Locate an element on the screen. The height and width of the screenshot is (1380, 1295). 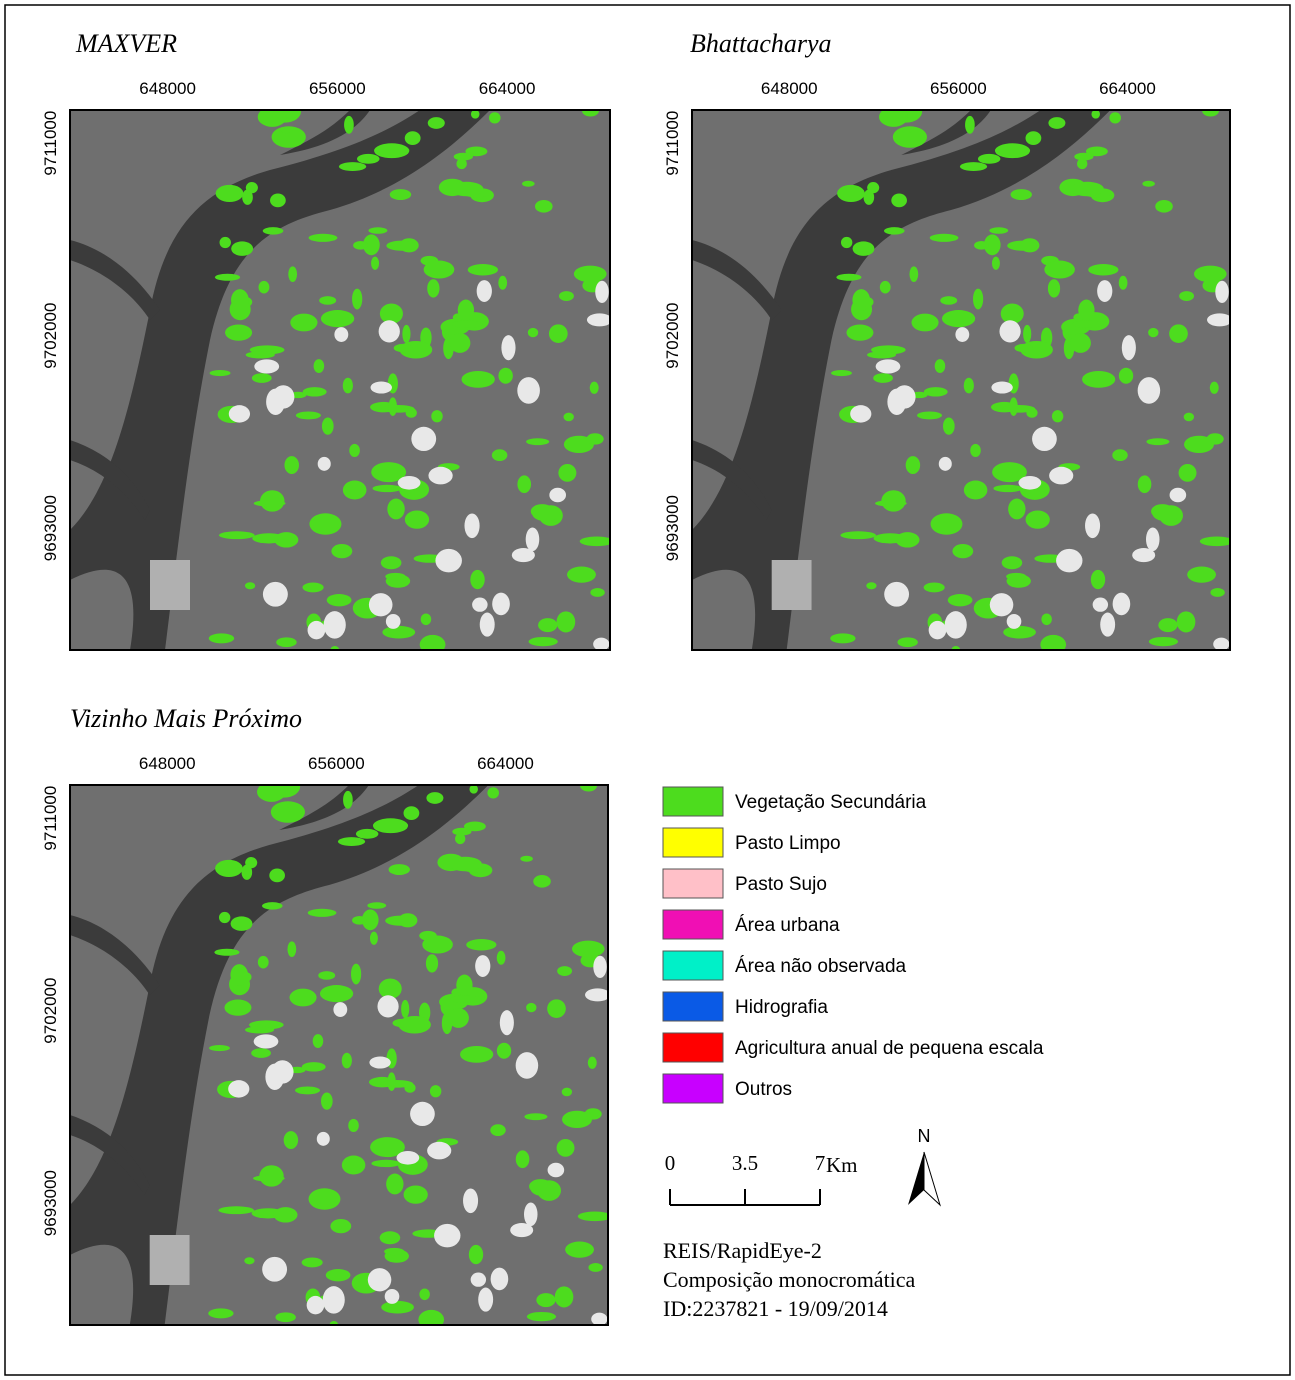
north-arrow-right is located at coordinates (932, 1179).